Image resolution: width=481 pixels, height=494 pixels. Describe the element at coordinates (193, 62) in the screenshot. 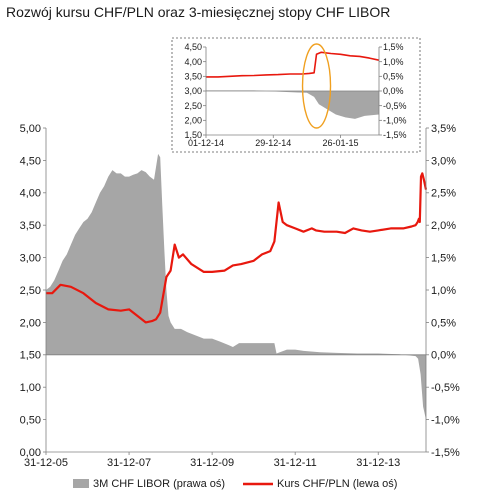

I see `inset-tick-label-left: 4,00` at that location.